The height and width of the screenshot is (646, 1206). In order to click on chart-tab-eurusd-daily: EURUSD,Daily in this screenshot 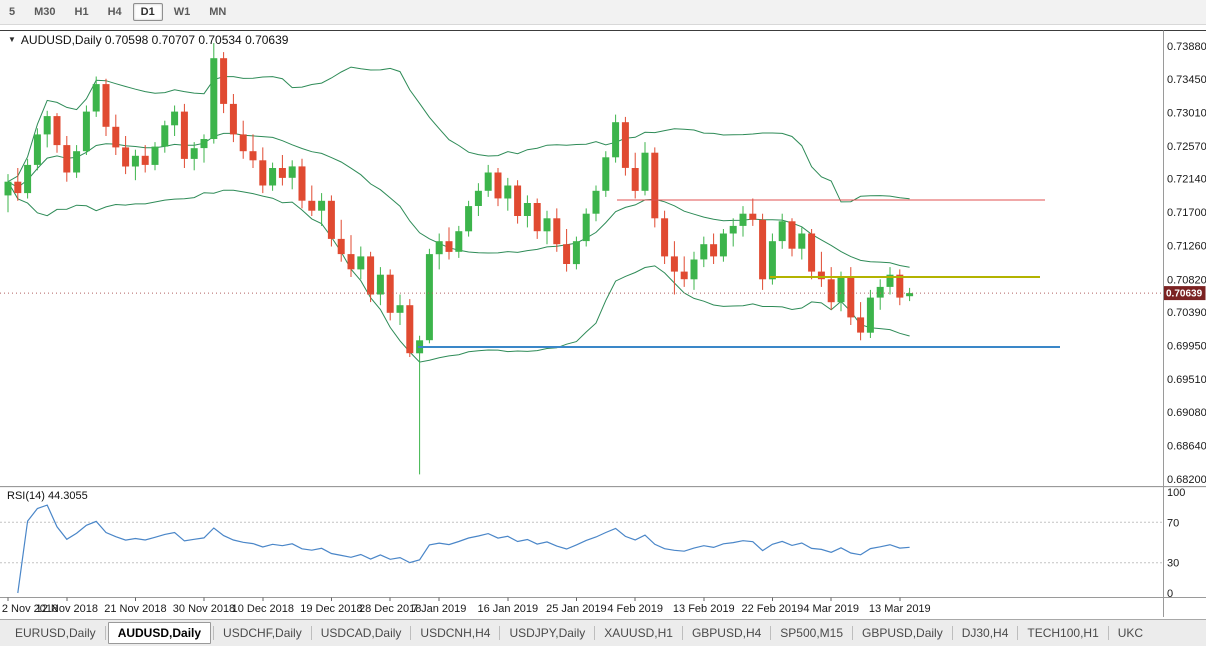, I will do `click(55, 633)`.